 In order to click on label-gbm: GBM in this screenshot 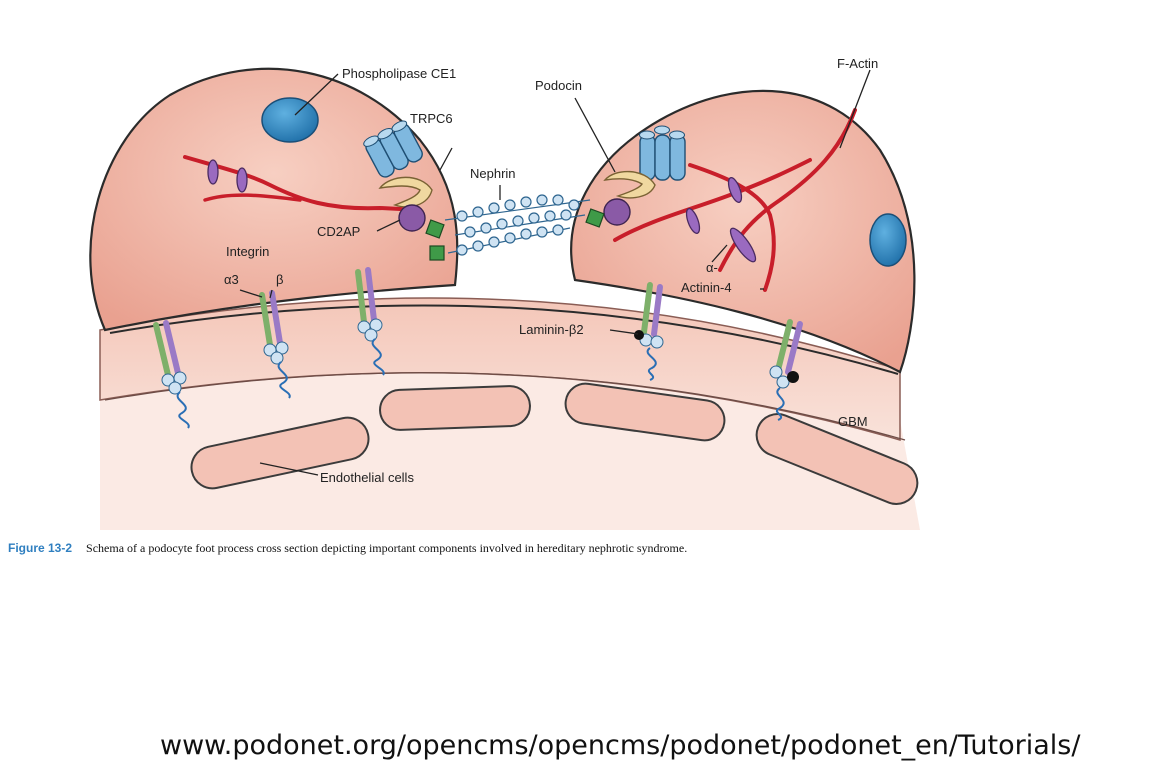, I will do `click(853, 421)`.